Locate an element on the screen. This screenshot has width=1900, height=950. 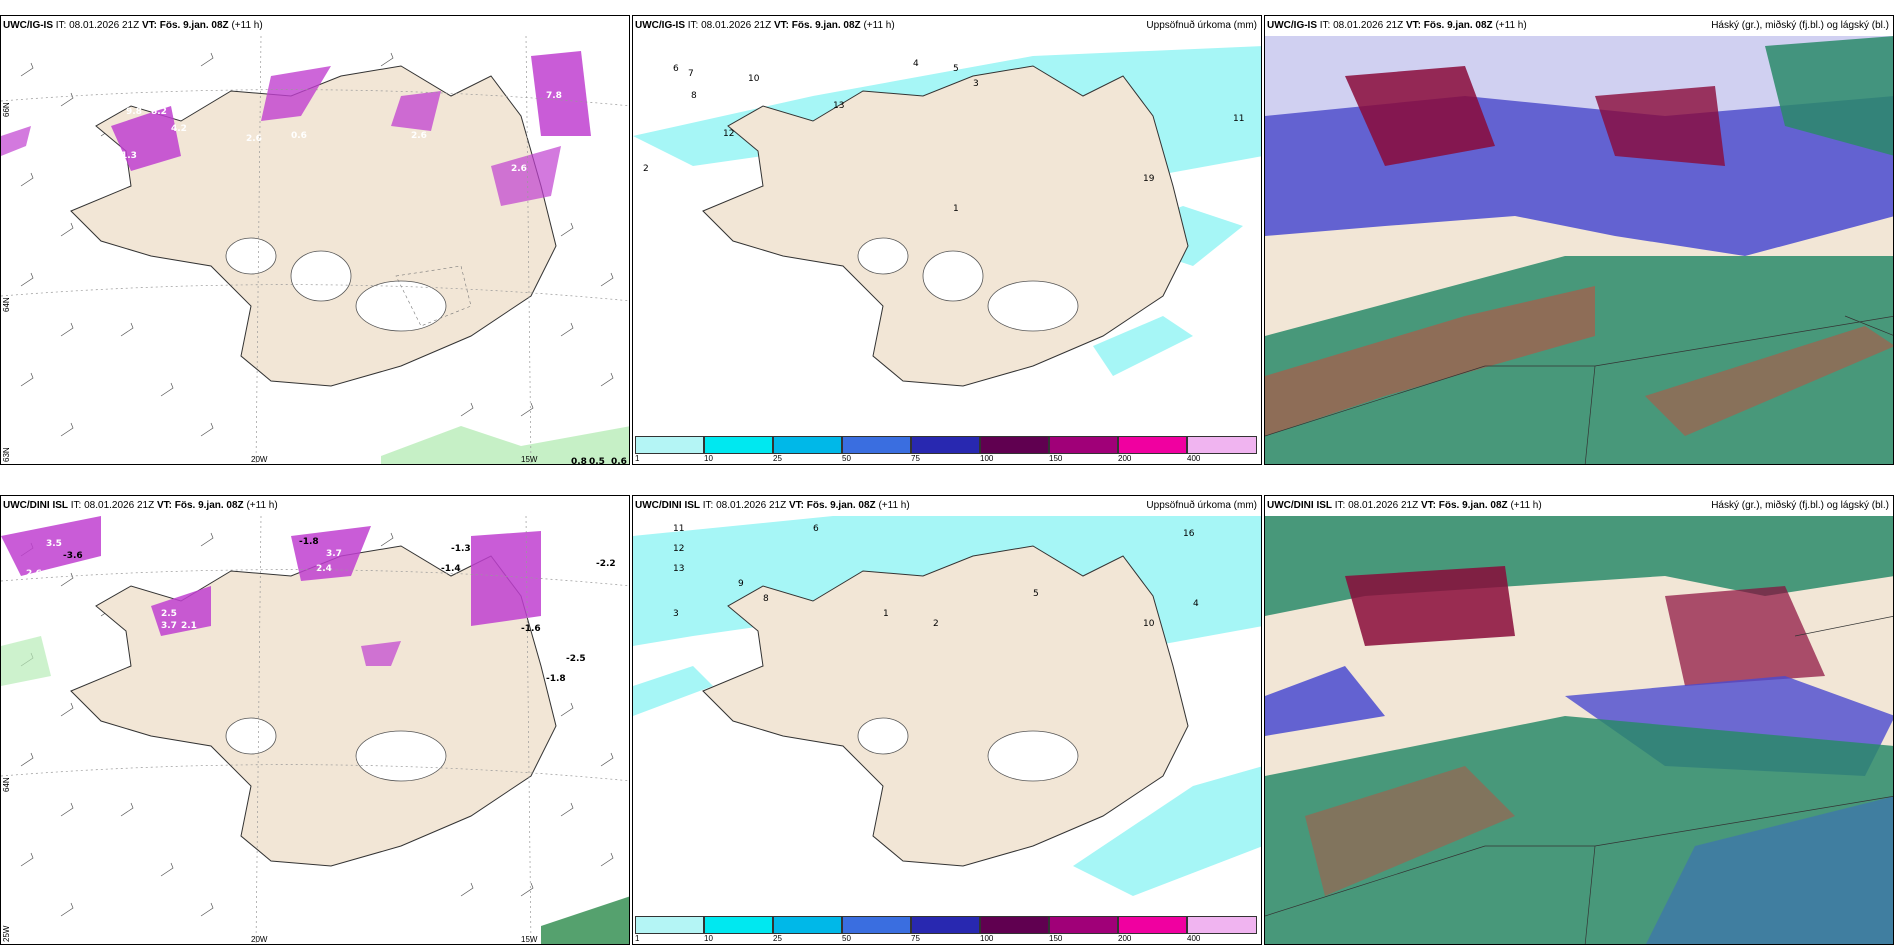
precip-label: 9 is located at coordinates (741, 584).